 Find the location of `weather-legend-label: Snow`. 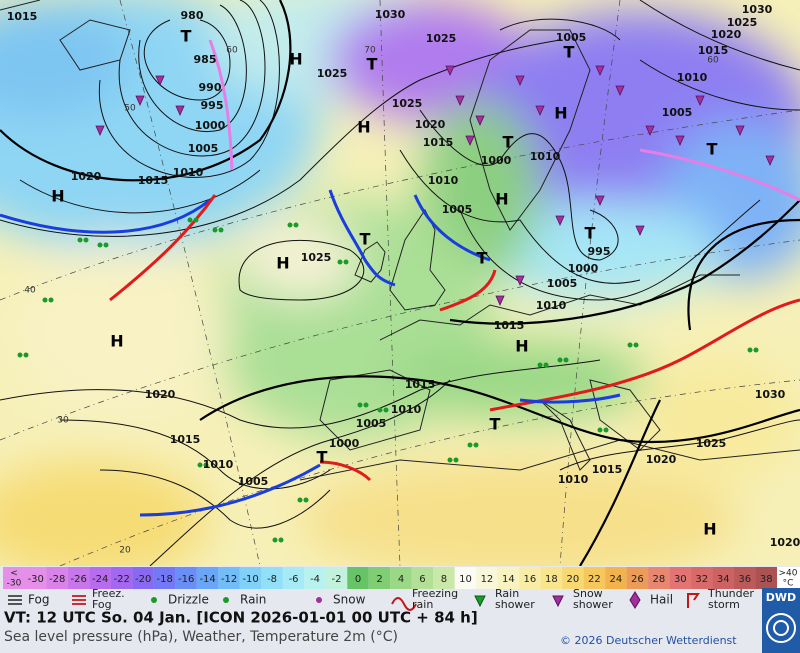

weather-legend-label: Snow is located at coordinates (349, 600).